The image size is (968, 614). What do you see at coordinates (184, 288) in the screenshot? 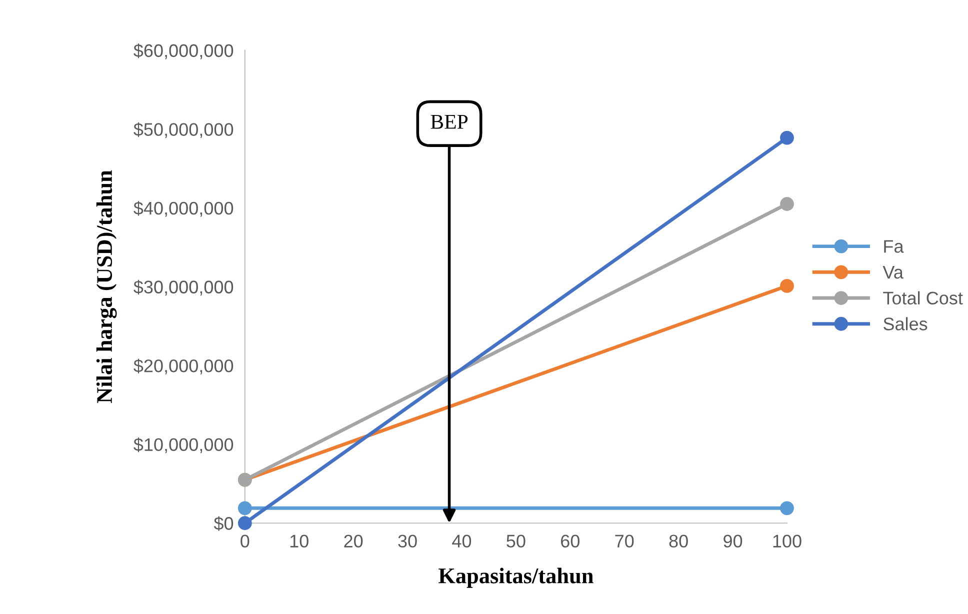
I see `y-tick-label: $30,000,000` at bounding box center [184, 288].